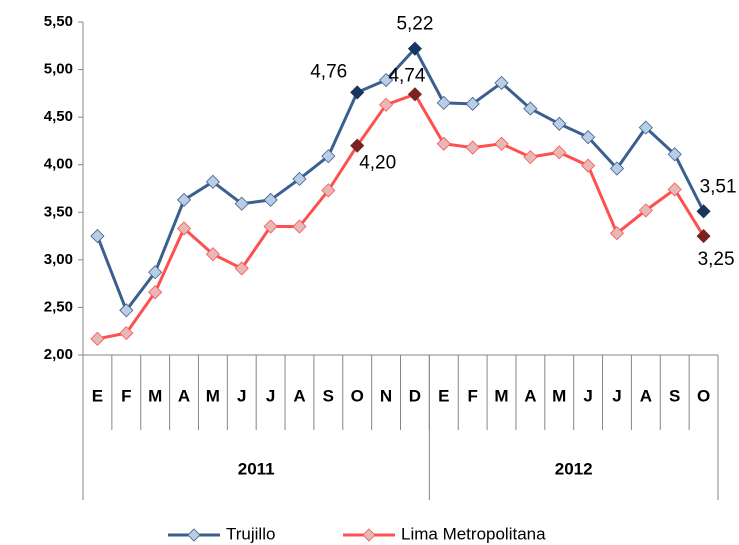 This screenshot has height=545, width=739. What do you see at coordinates (58, 354) in the screenshot?
I see `y-tick-label: 2,00` at bounding box center [58, 354].